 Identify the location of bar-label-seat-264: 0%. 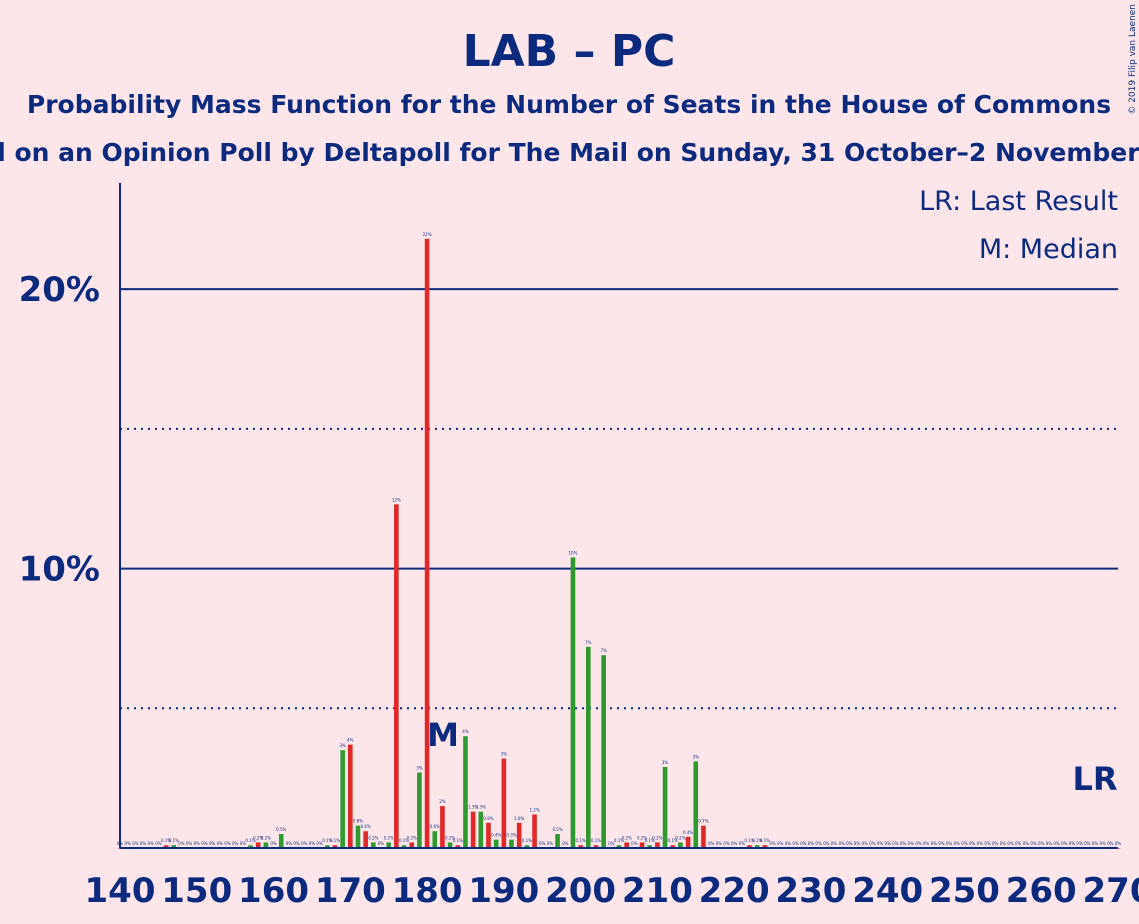
(1072, 843).